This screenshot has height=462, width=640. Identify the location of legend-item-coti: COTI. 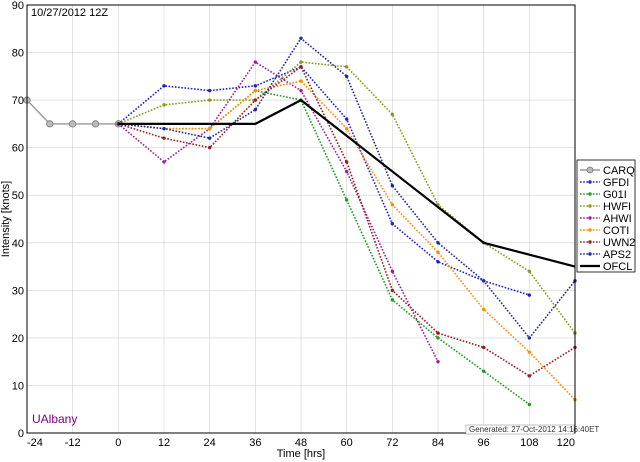
(604, 231).